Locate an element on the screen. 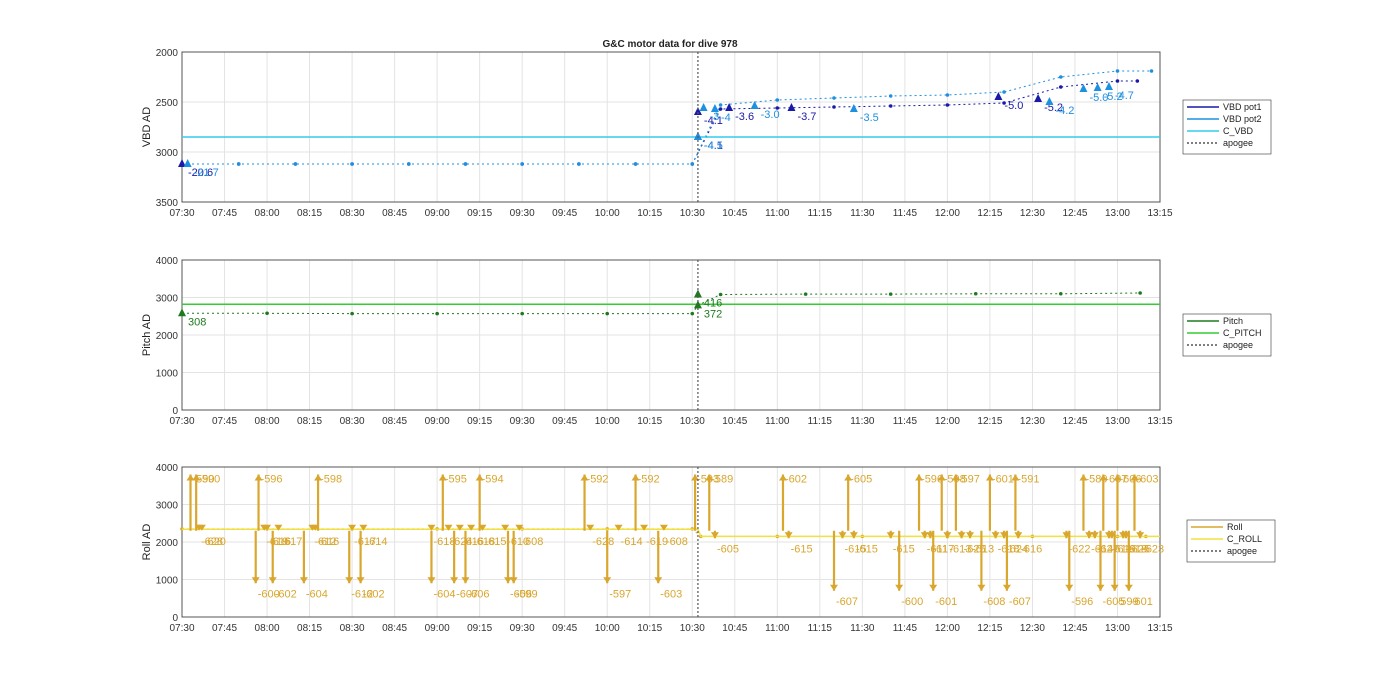 Image resolution: width=1400 pixels, height=693 pixels. figure-title: G&C motor data for dive 978 is located at coordinates (669, 44).